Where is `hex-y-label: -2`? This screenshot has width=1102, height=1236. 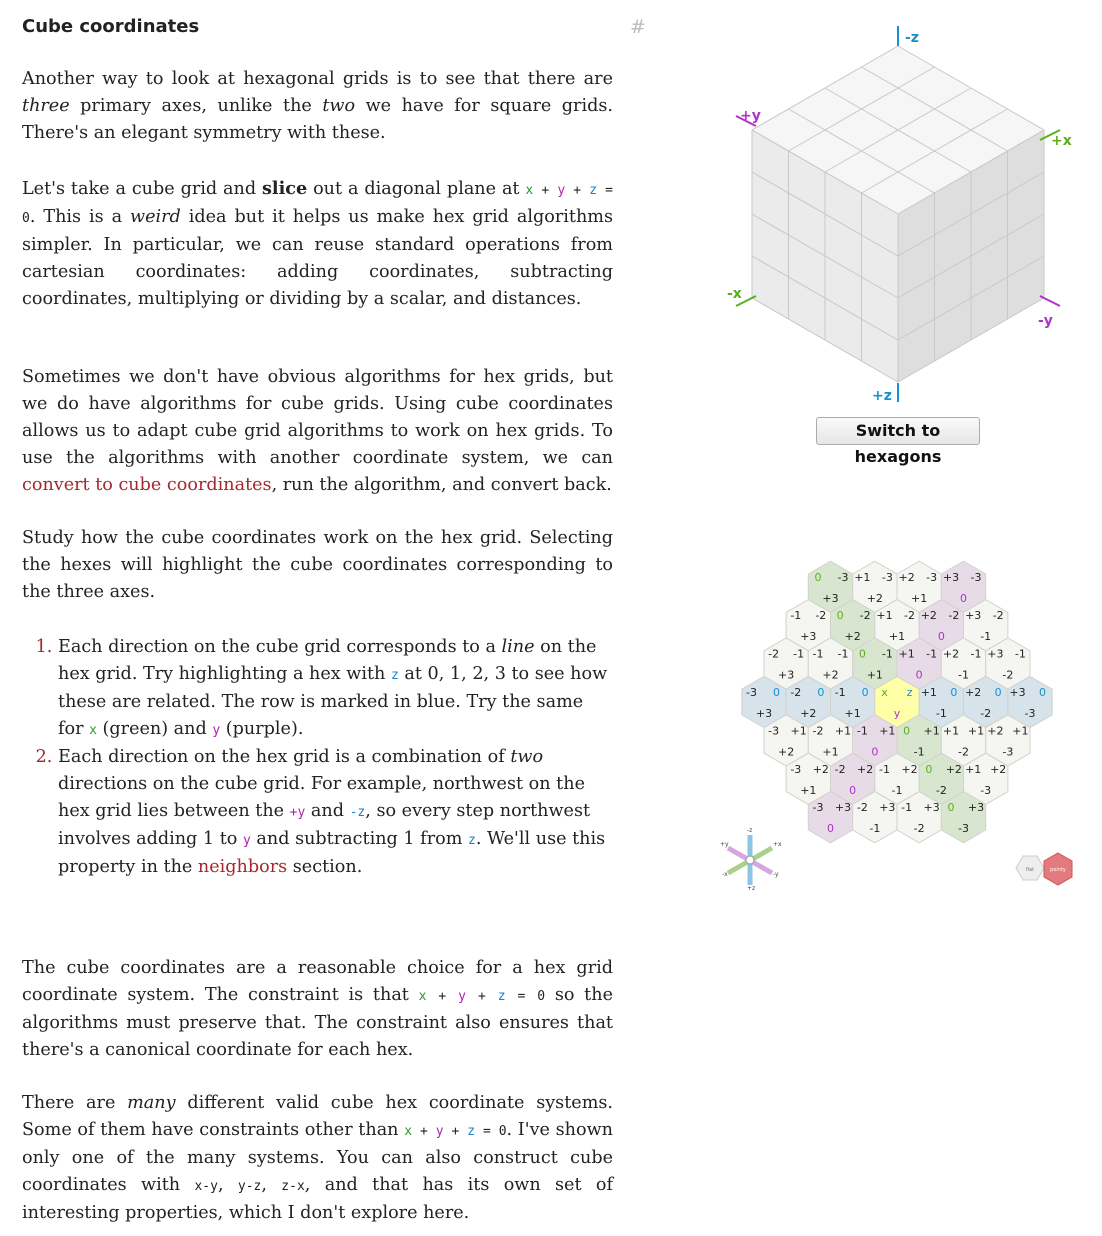 hex-y-label: -2 is located at coordinates (1007, 675).